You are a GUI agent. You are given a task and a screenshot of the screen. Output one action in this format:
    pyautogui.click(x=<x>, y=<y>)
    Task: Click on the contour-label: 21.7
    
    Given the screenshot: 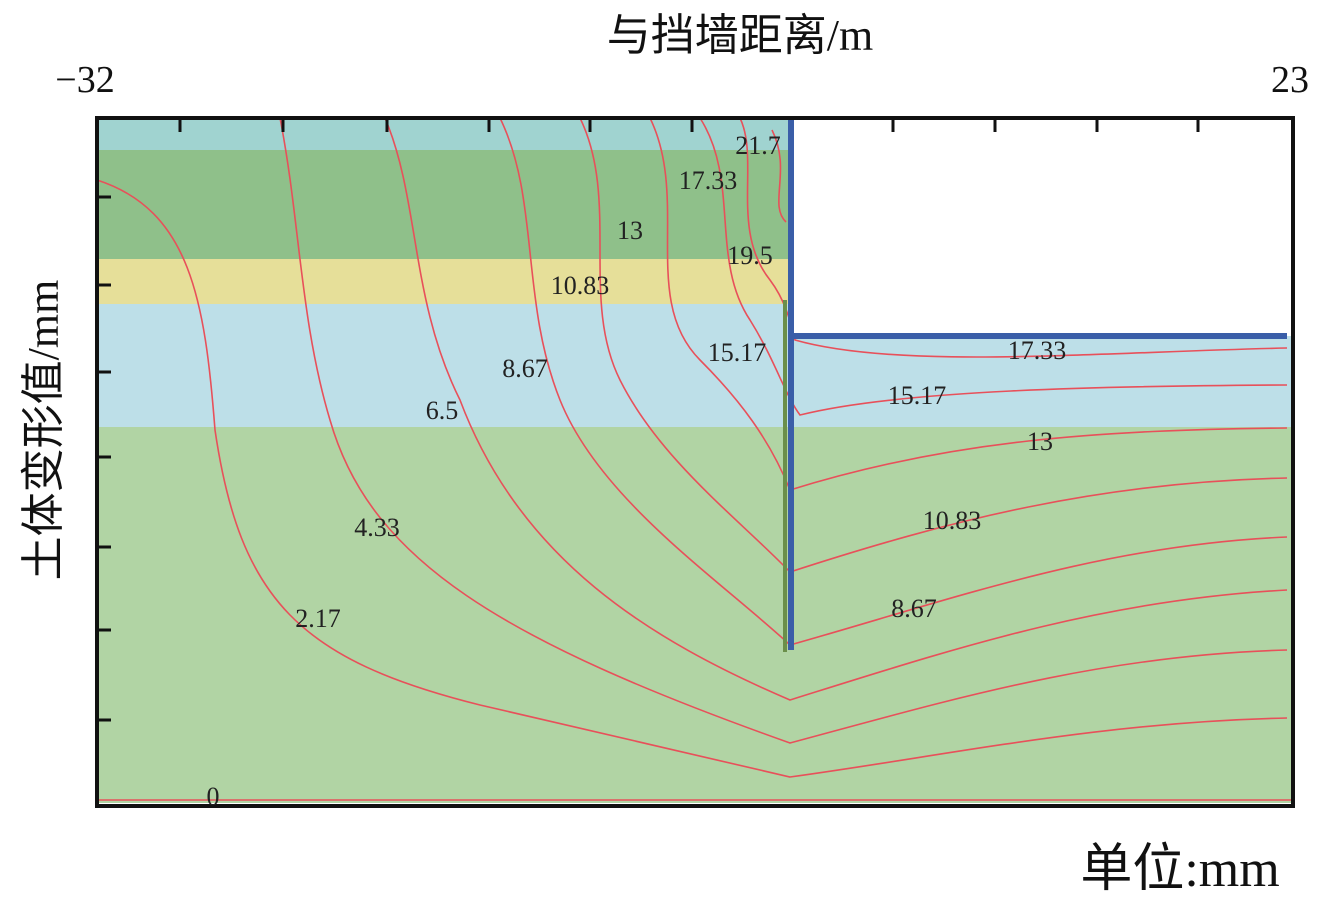 What is the action you would take?
    pyautogui.click(x=758, y=145)
    